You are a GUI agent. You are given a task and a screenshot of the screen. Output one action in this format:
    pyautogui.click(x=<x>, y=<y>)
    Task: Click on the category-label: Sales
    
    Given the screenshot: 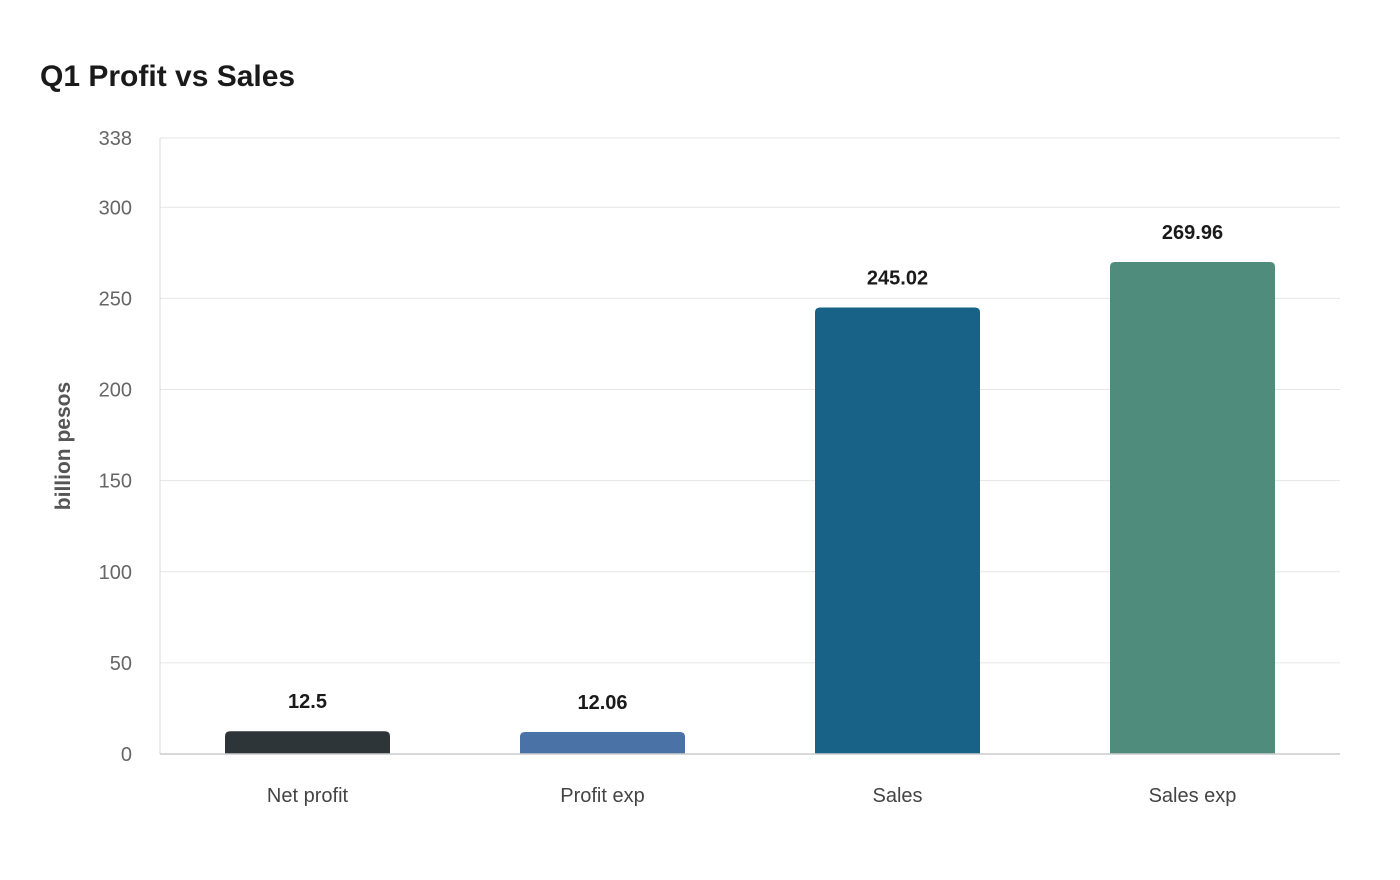 What is the action you would take?
    pyautogui.click(x=897, y=796)
    